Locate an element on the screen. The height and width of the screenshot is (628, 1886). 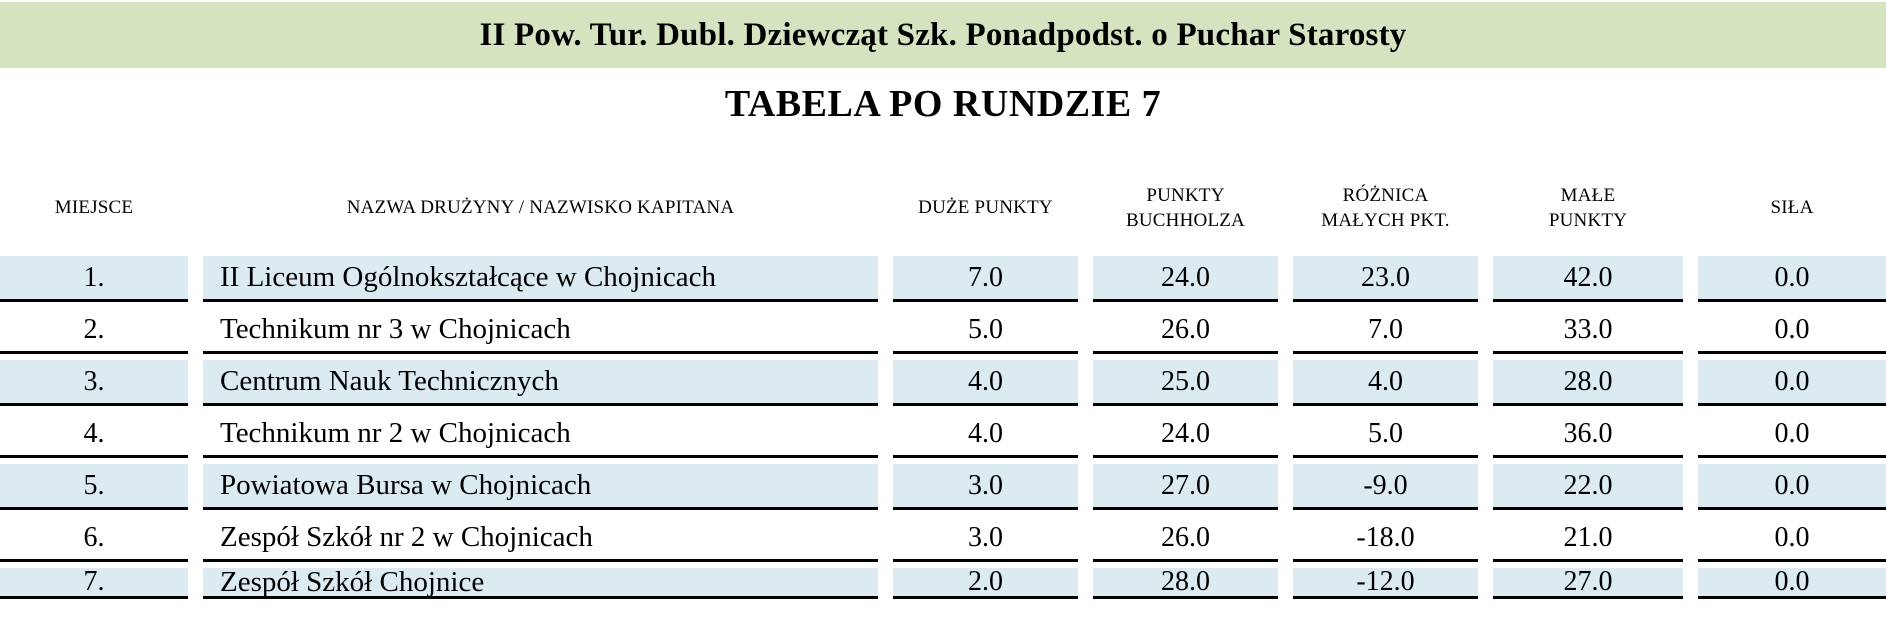
column-header-line: MIEJSCE is located at coordinates (94, 208).